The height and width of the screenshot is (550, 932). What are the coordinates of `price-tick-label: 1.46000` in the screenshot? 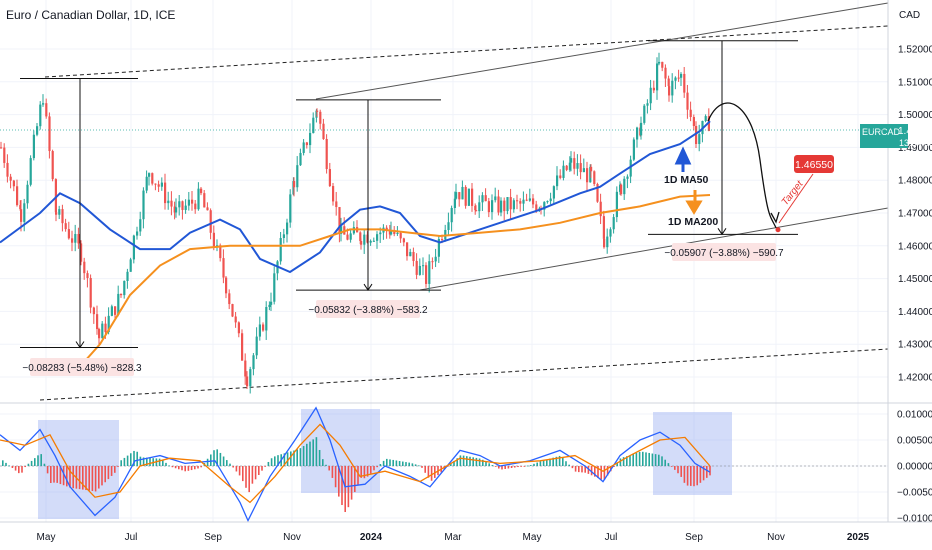 It's located at (915, 246).